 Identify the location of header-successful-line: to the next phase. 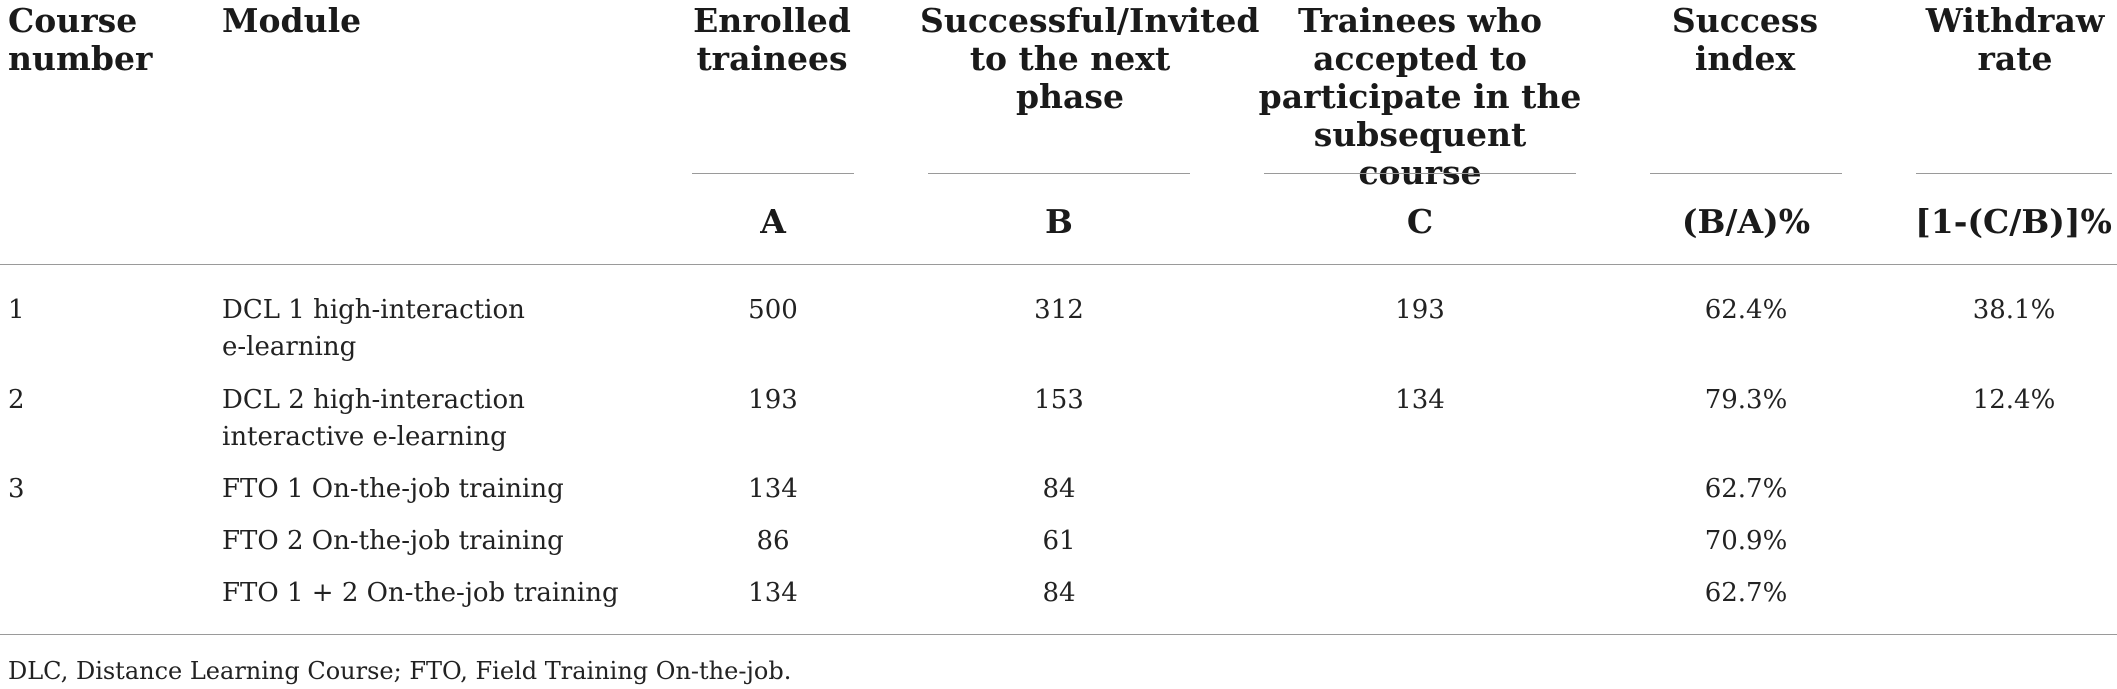
(1070, 77).